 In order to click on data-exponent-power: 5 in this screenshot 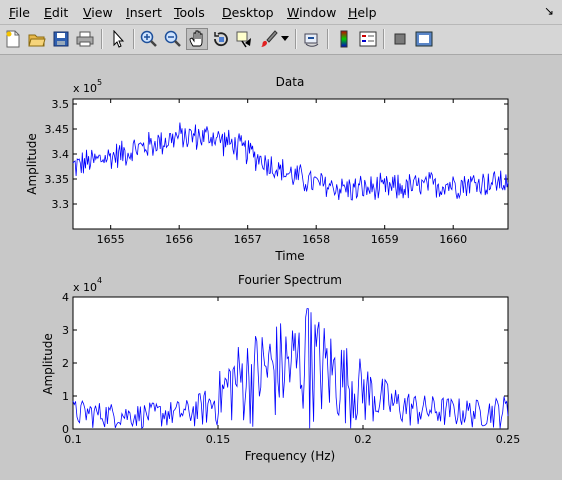, I will do `click(99, 82)`.